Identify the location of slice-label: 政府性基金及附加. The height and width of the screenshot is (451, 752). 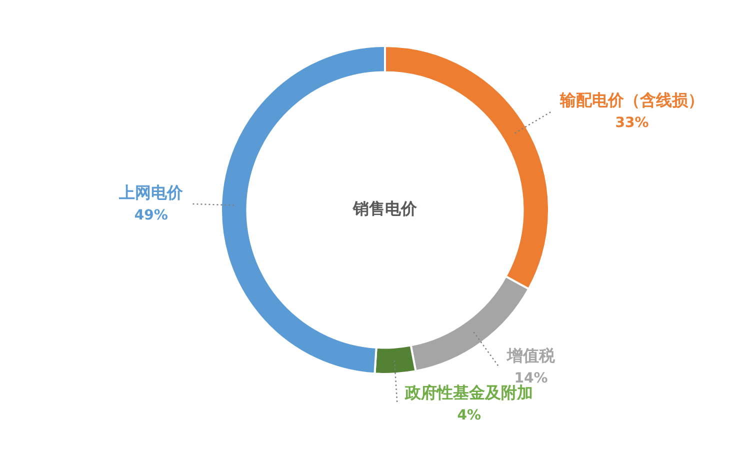
(469, 392).